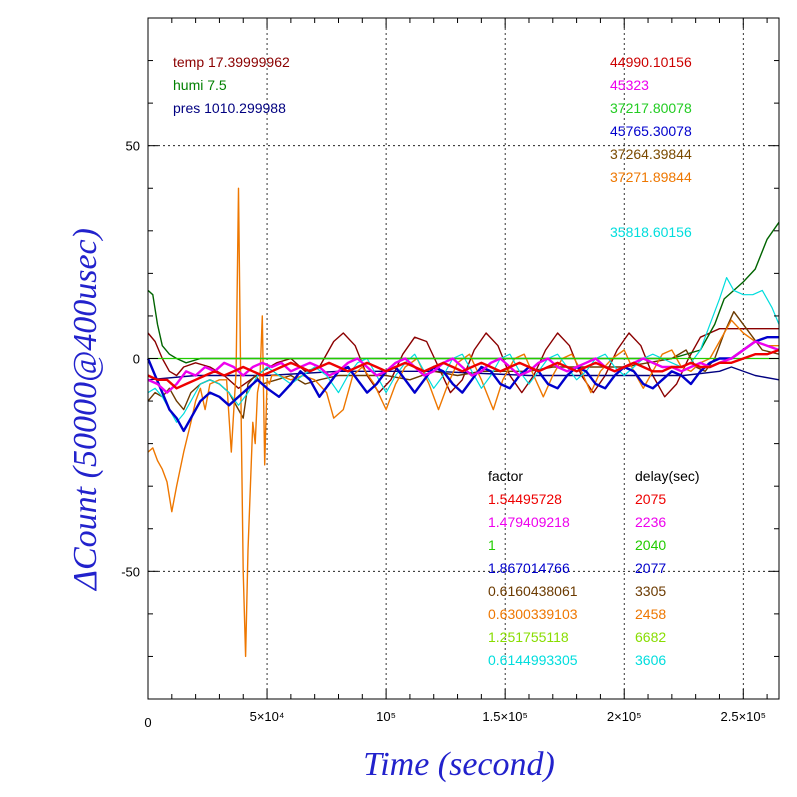 The width and height of the screenshot is (797, 797). What do you see at coordinates (136, 359) in the screenshot?
I see `y-tick-label: 0` at bounding box center [136, 359].